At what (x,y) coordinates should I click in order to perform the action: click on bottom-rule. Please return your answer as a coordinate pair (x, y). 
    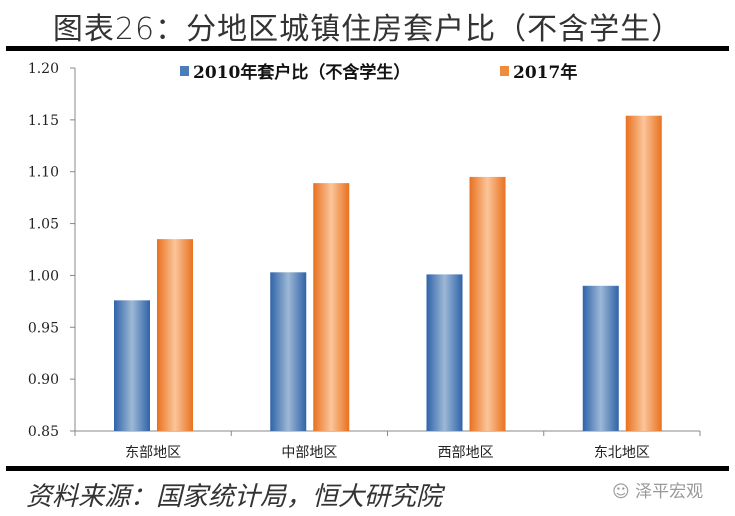
    Looking at the image, I should click on (367, 468).